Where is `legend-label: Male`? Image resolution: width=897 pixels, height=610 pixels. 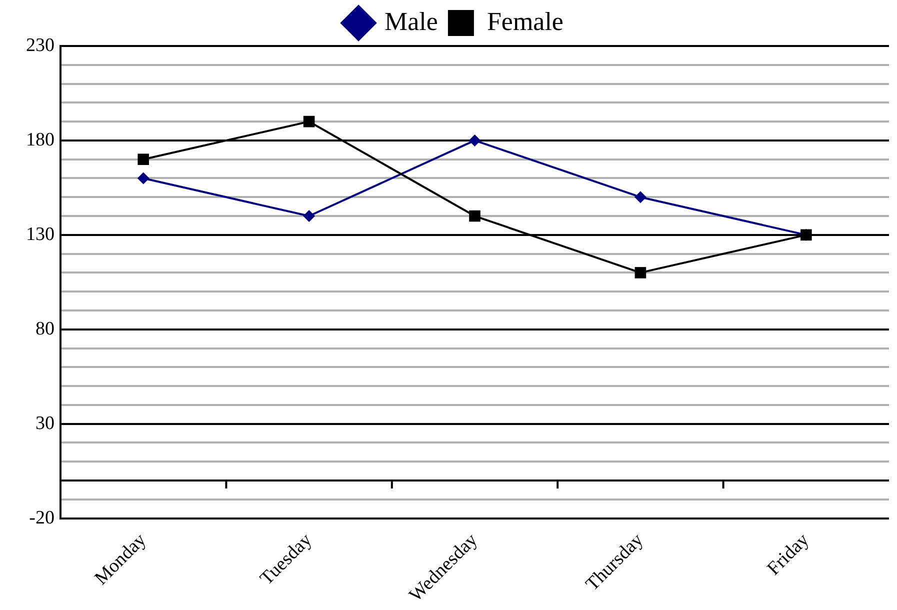
legend-label: Male is located at coordinates (411, 21).